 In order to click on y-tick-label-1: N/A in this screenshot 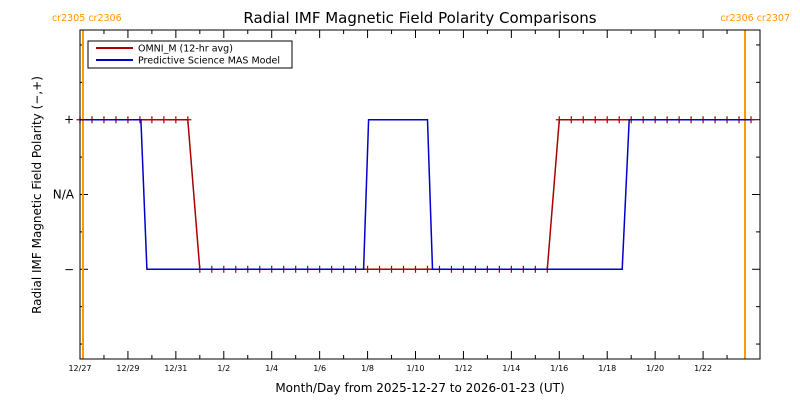, I will do `click(64, 195)`.